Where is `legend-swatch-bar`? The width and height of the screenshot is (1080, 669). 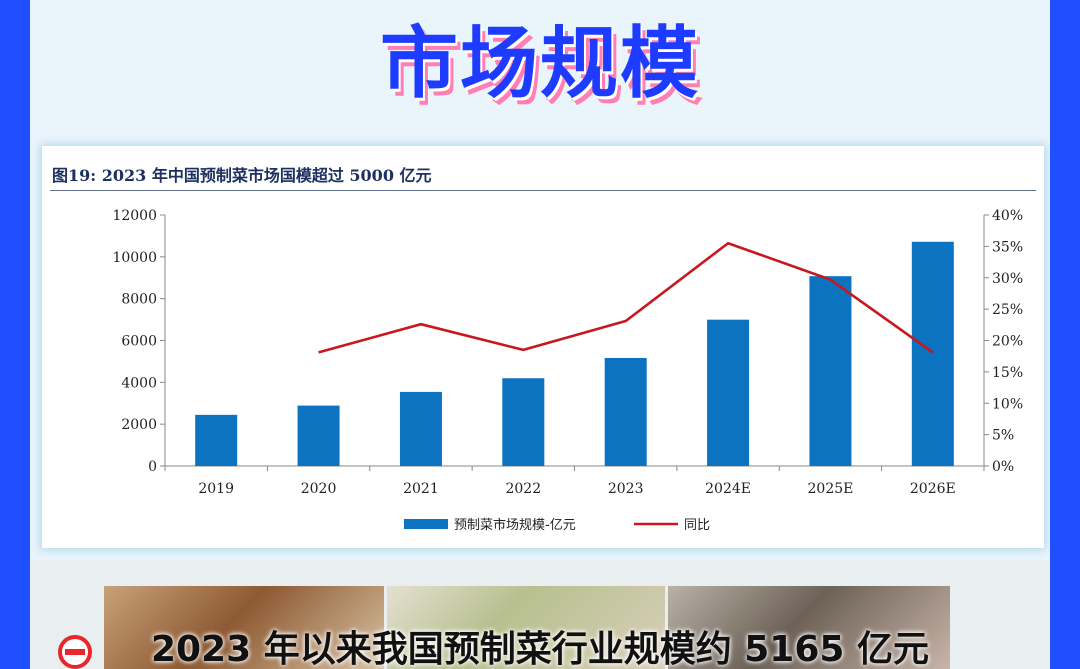 legend-swatch-bar is located at coordinates (426, 524).